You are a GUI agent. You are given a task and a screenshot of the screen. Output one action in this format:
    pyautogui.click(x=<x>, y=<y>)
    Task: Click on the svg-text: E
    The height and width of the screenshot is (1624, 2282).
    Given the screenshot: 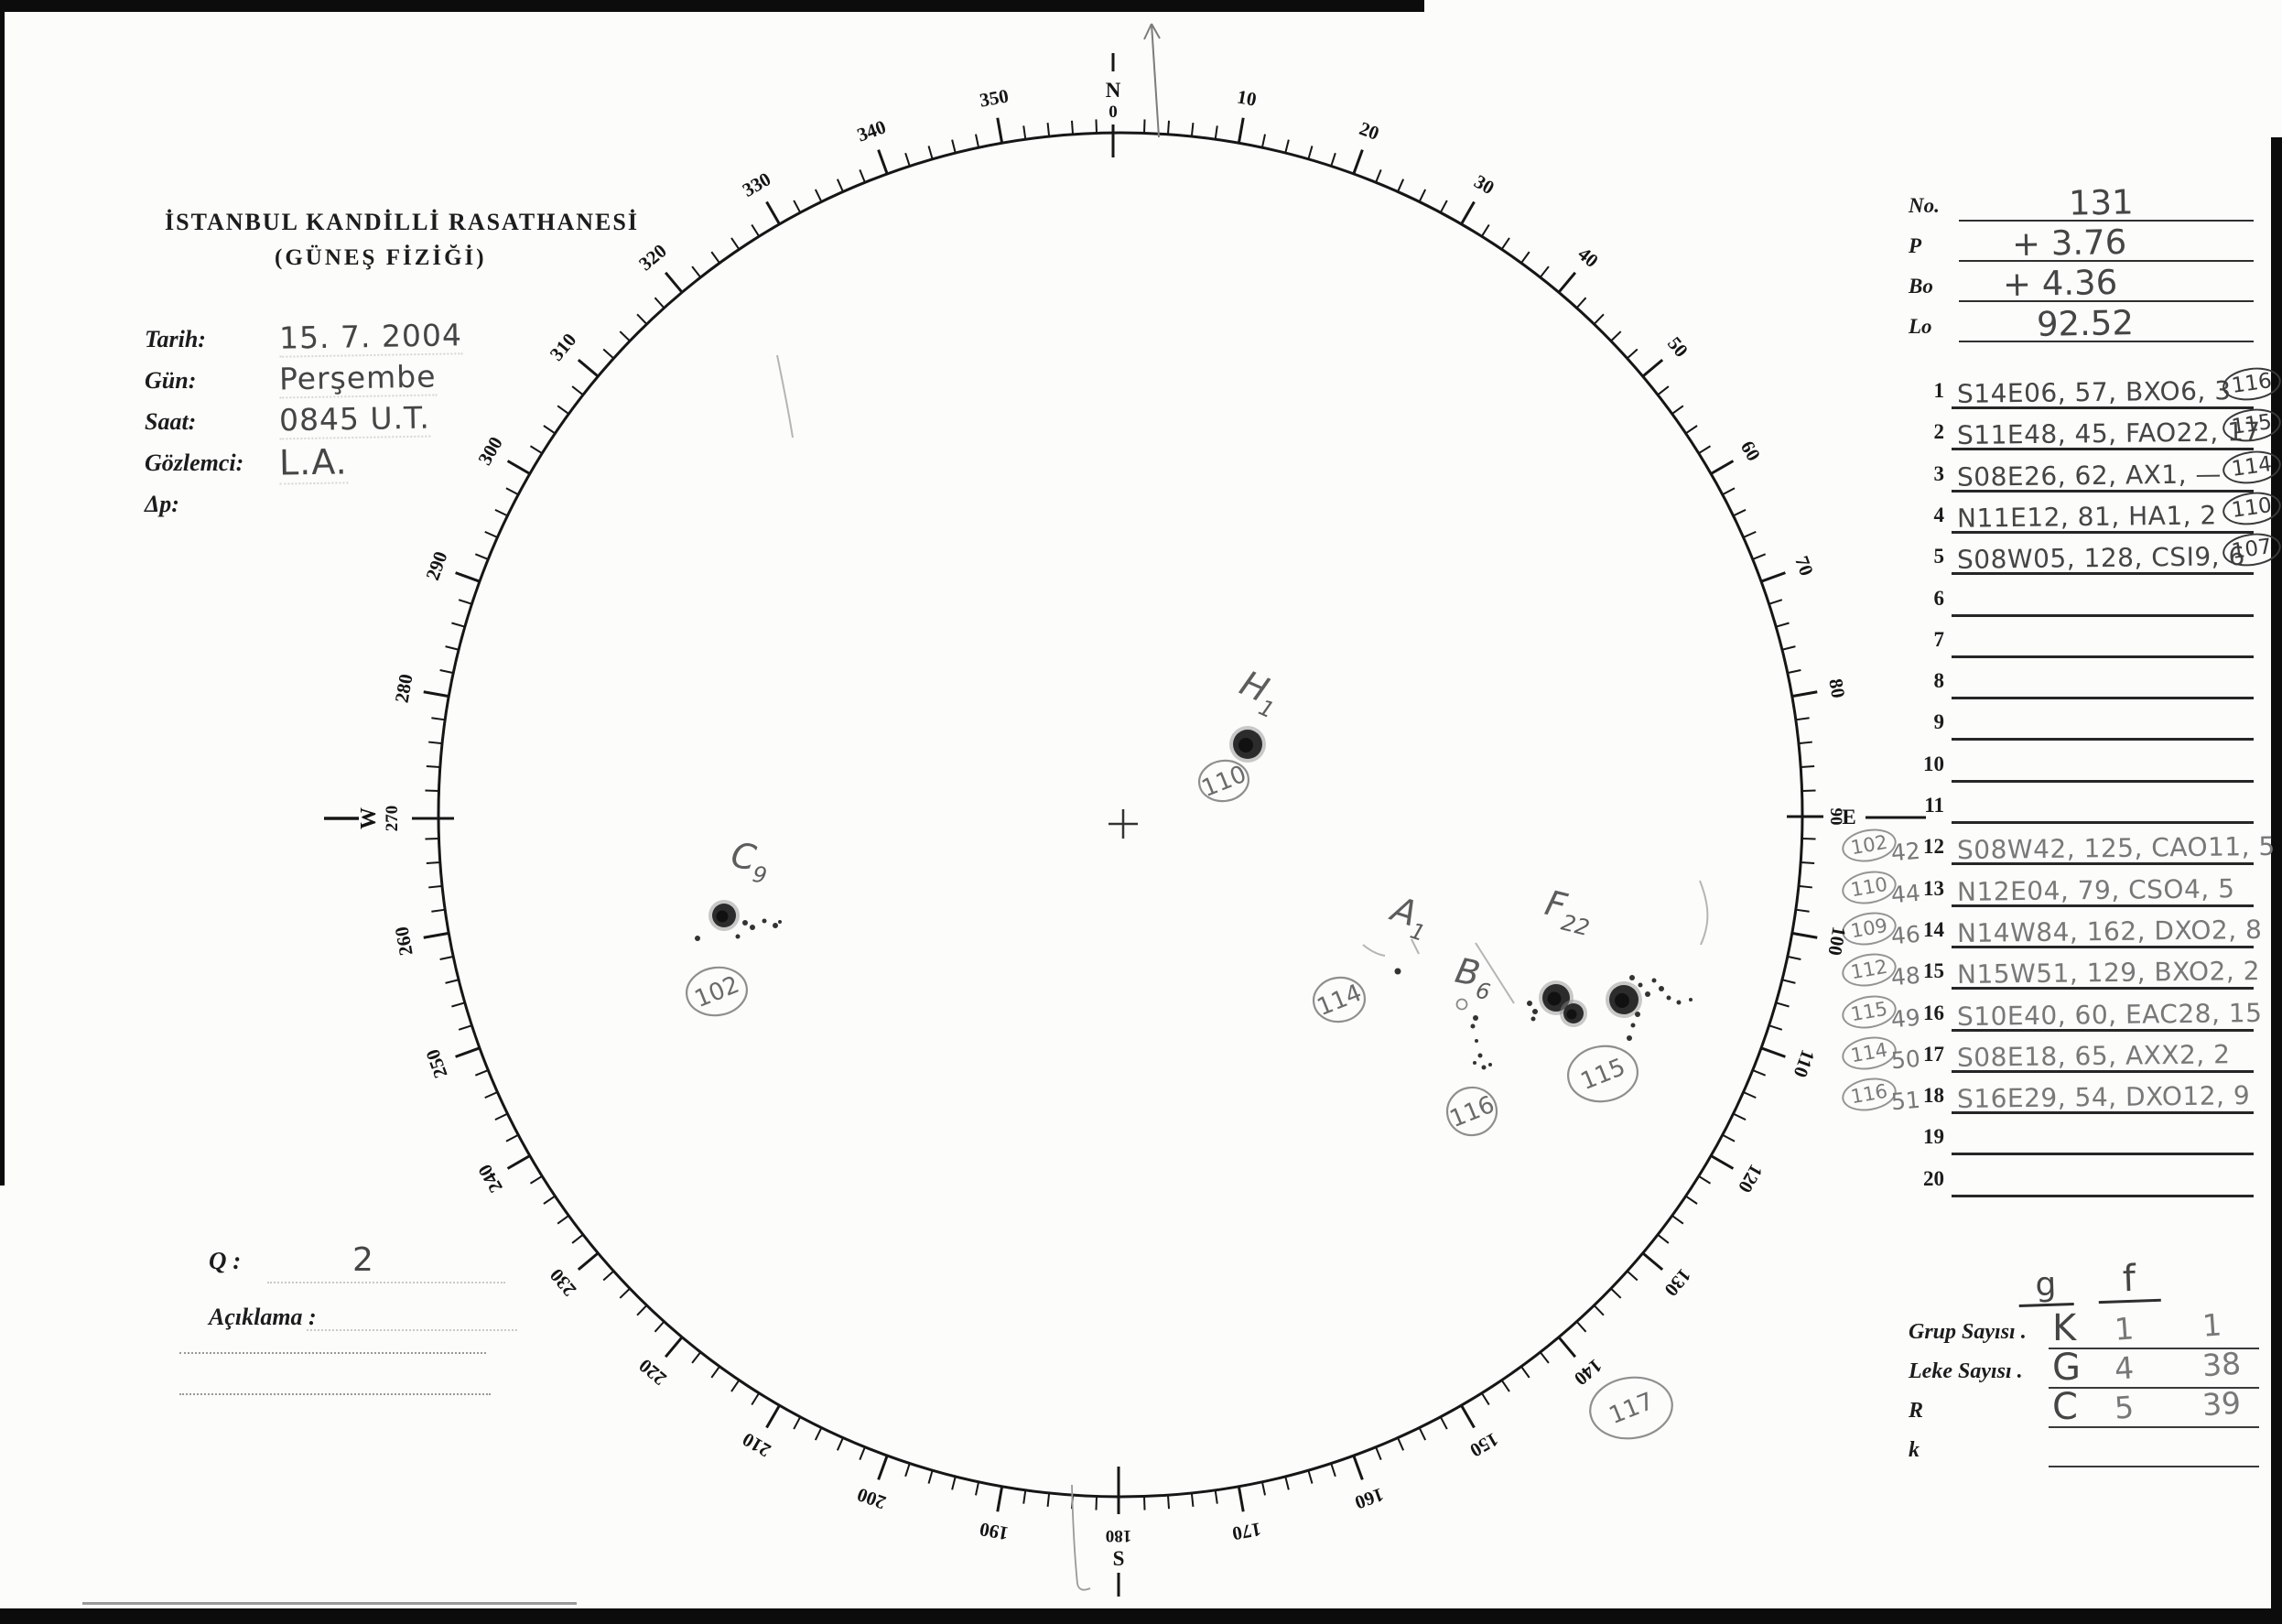 What is the action you would take?
    pyautogui.click(x=1849, y=817)
    